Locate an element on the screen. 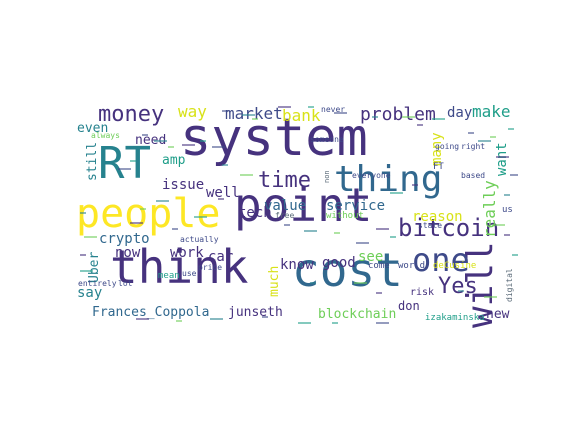 The height and width of the screenshot is (432, 576). cloud-word-bitcoin: bitcoin is located at coordinates (449, 228).